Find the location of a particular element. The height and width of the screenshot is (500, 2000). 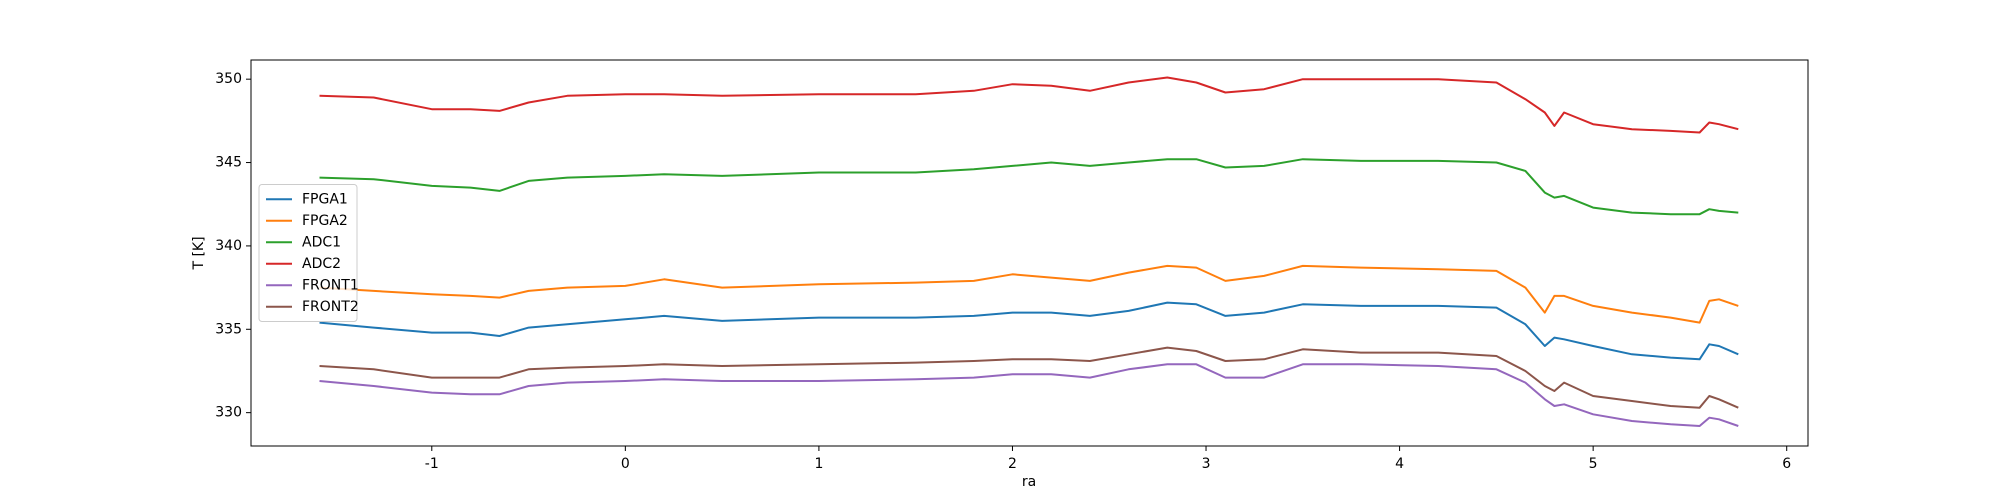

legend-label: ADC2 is located at coordinates (321, 264).